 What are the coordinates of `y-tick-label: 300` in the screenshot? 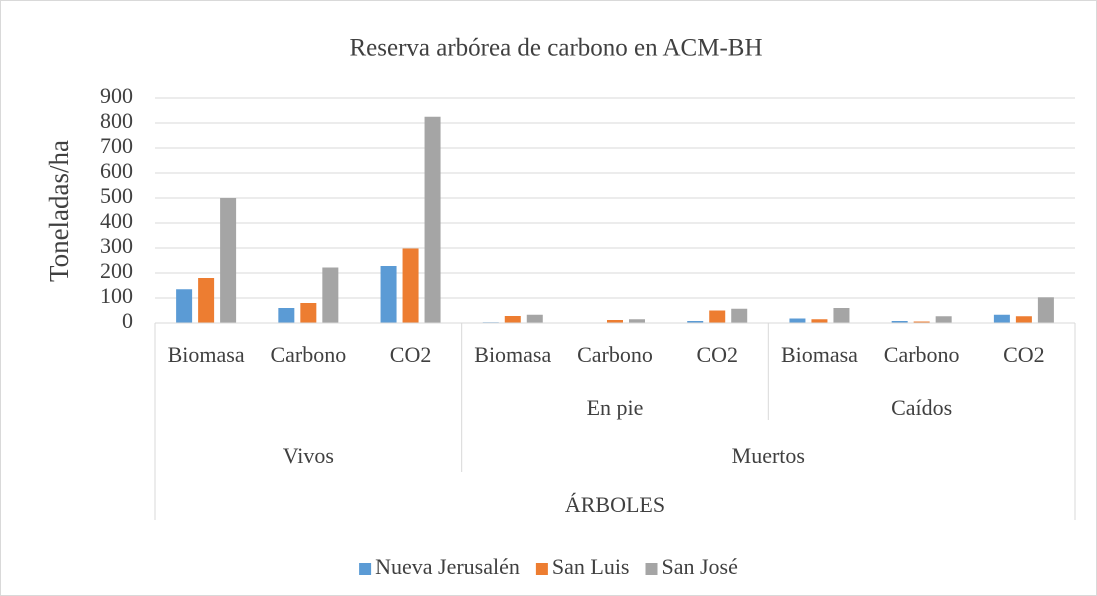 It's located at (116, 245).